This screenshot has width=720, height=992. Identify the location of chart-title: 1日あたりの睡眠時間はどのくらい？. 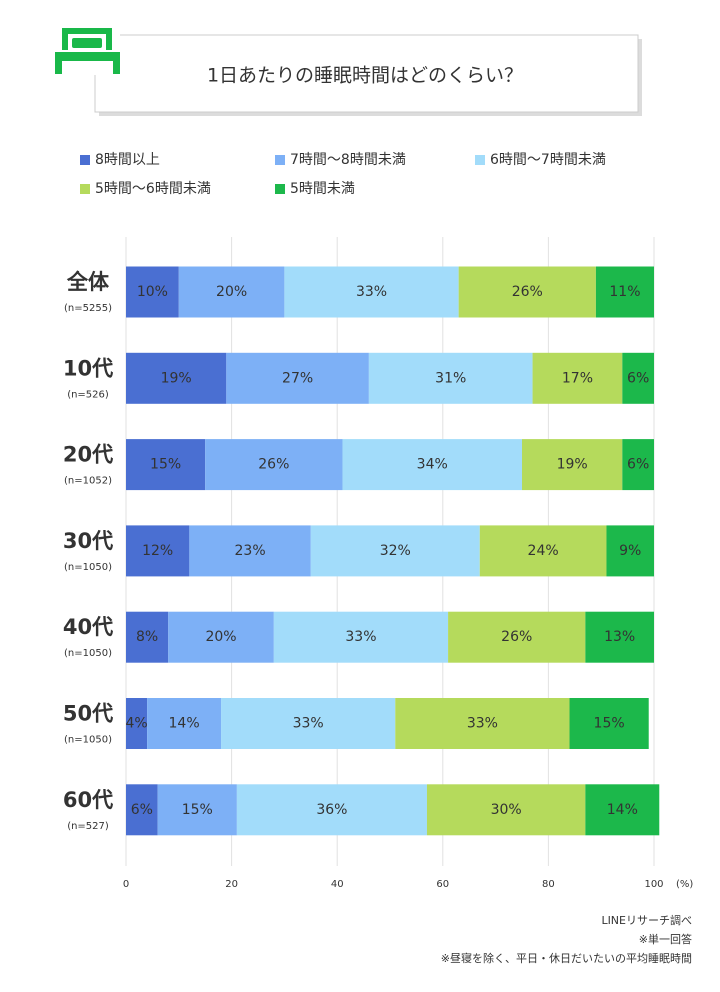
(365, 76).